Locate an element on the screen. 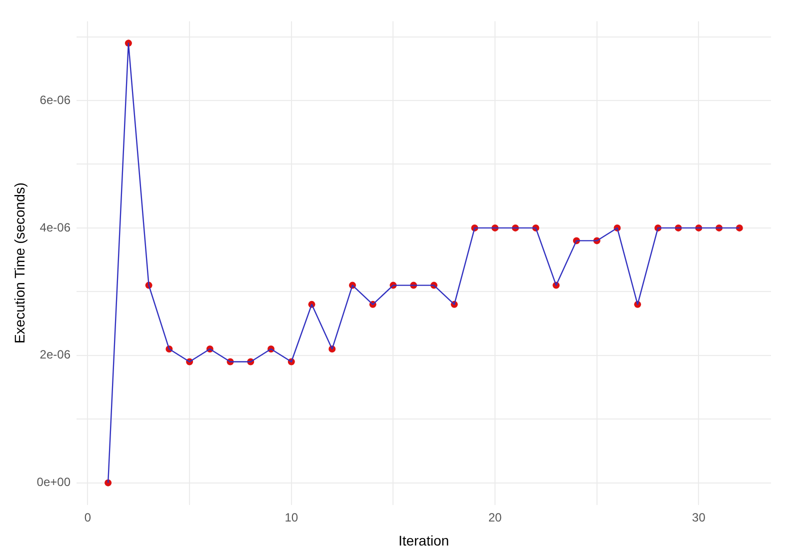 The width and height of the screenshot is (793, 560). x-axis-title: Iteration is located at coordinates (424, 540).